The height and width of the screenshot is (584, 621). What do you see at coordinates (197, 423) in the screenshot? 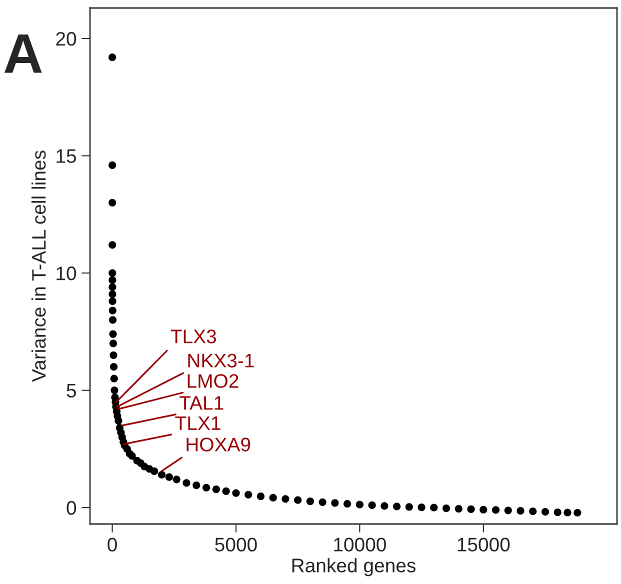
I see `annotation: TLX1` at bounding box center [197, 423].